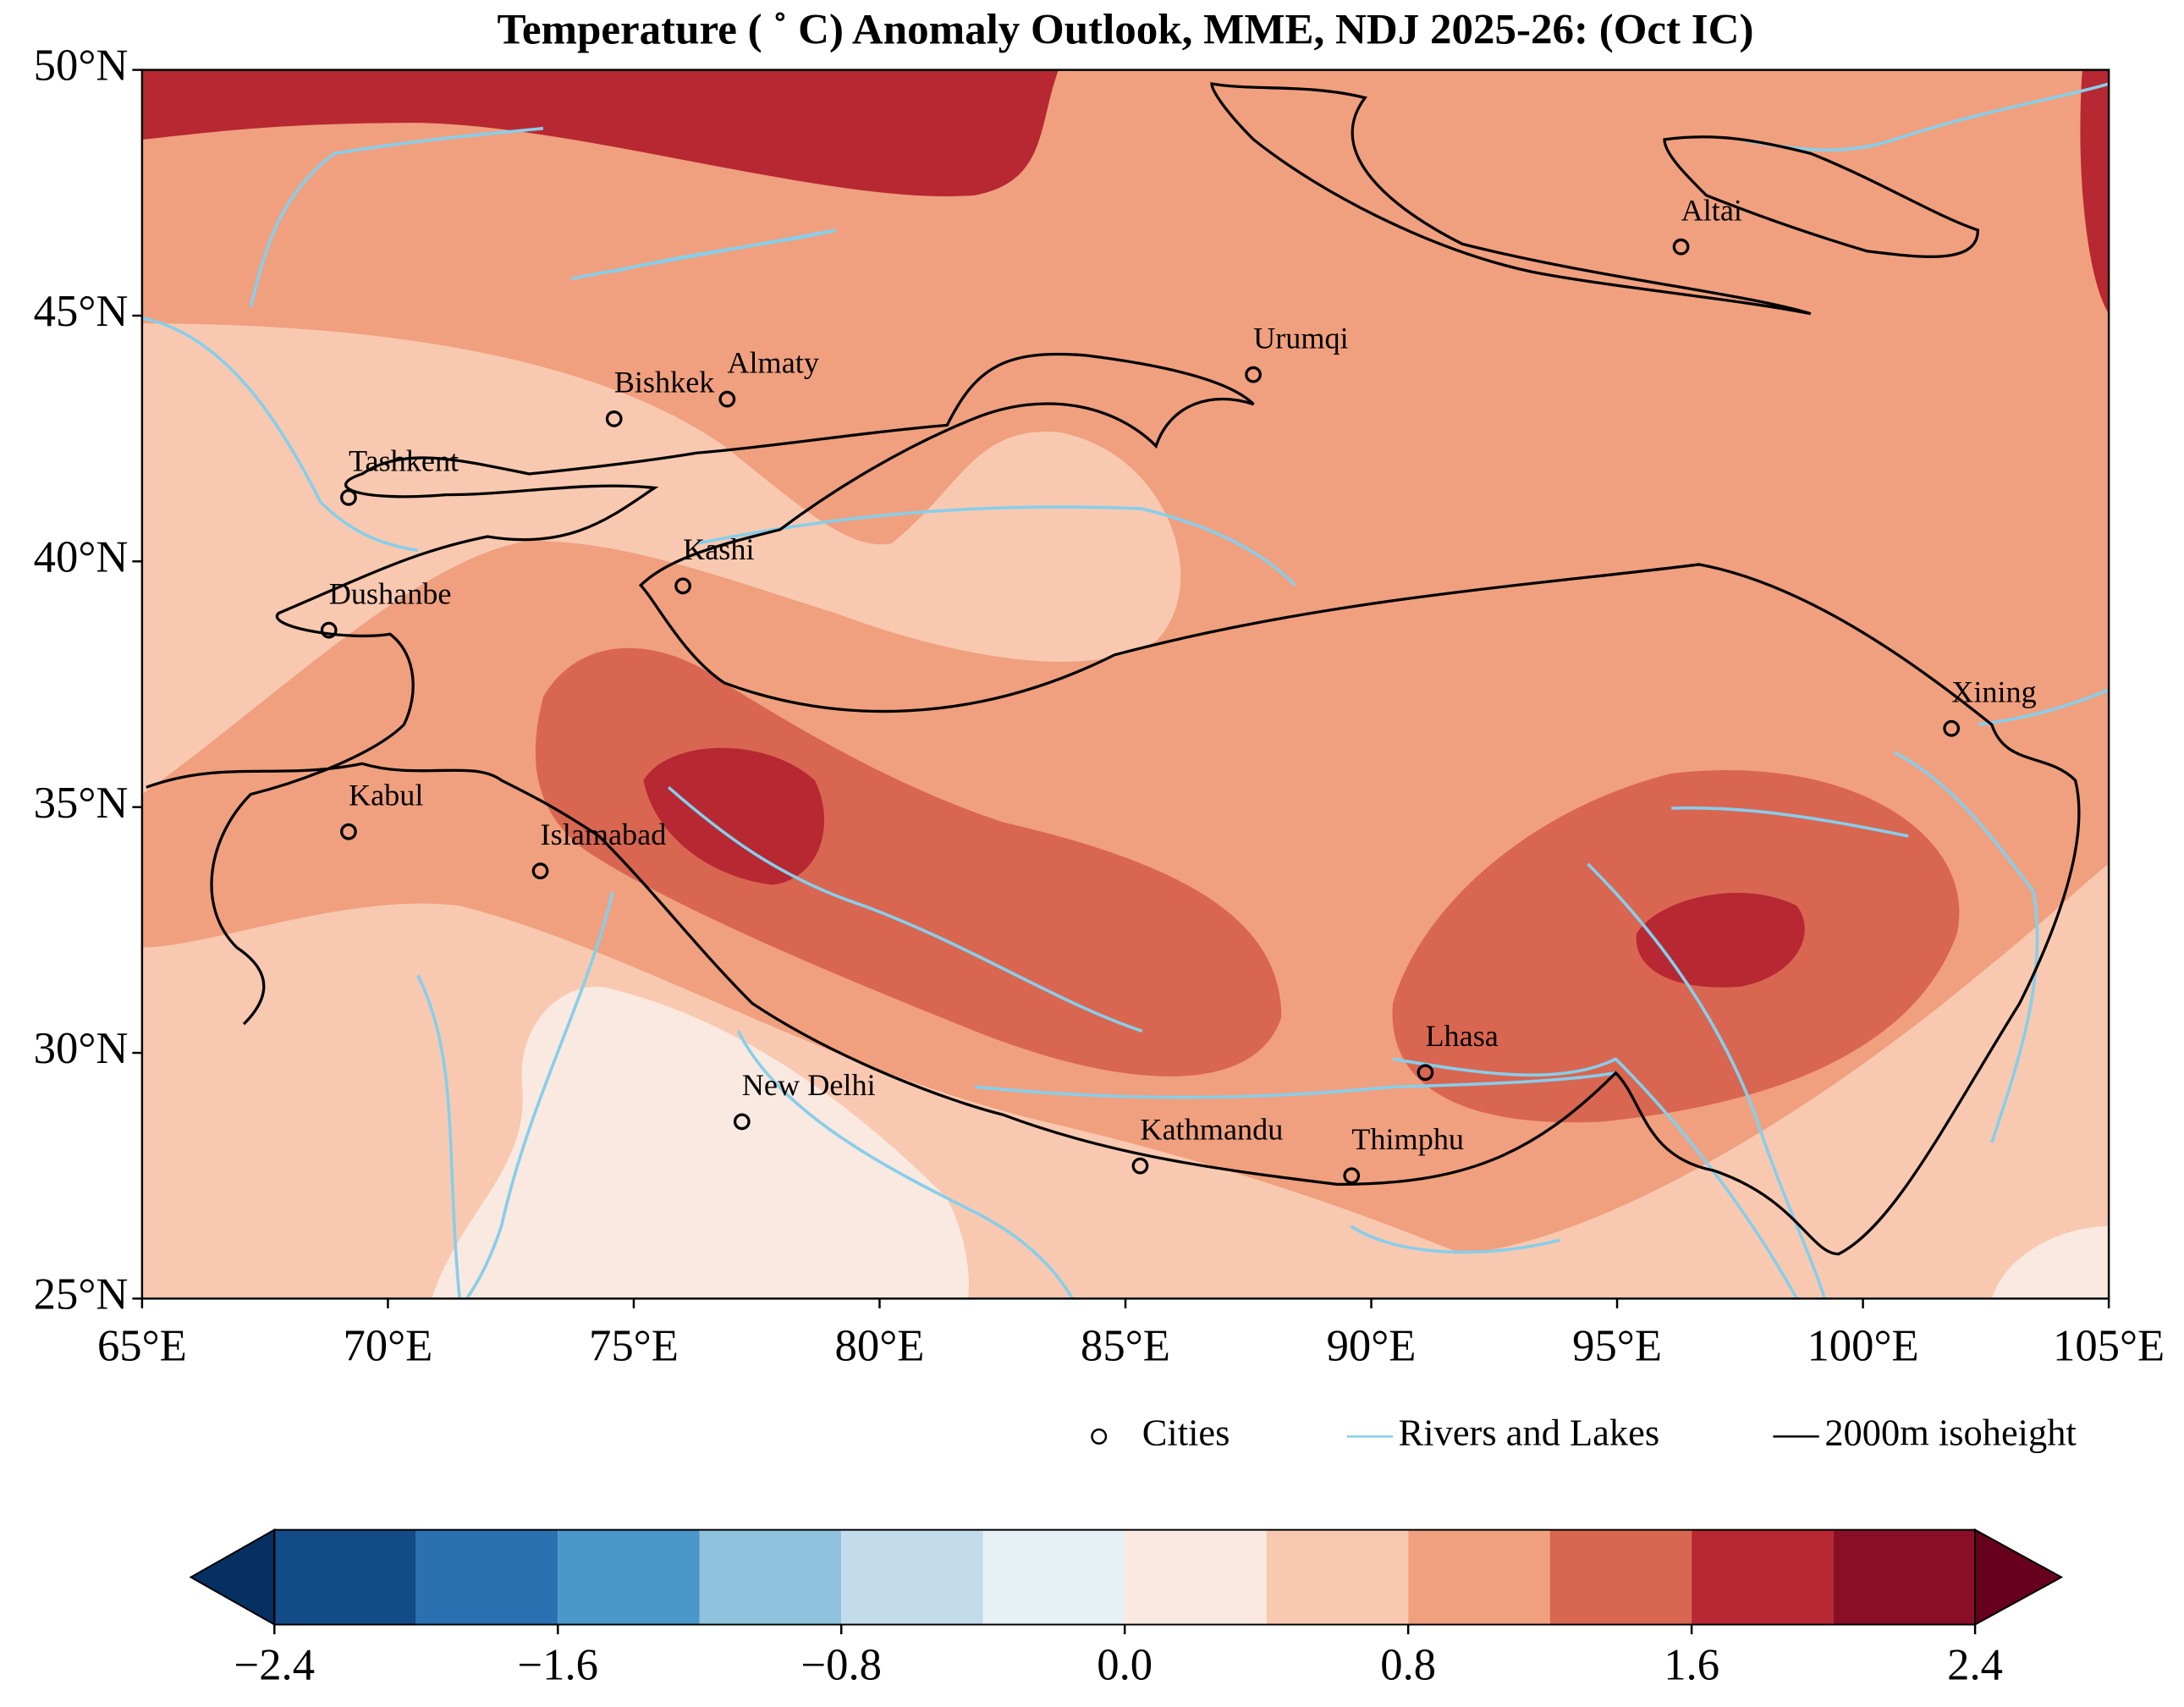 This screenshot has height=1707, width=2184. Describe the element at coordinates (634, 1345) in the screenshot. I see `x-tick-label: 75°E` at that location.